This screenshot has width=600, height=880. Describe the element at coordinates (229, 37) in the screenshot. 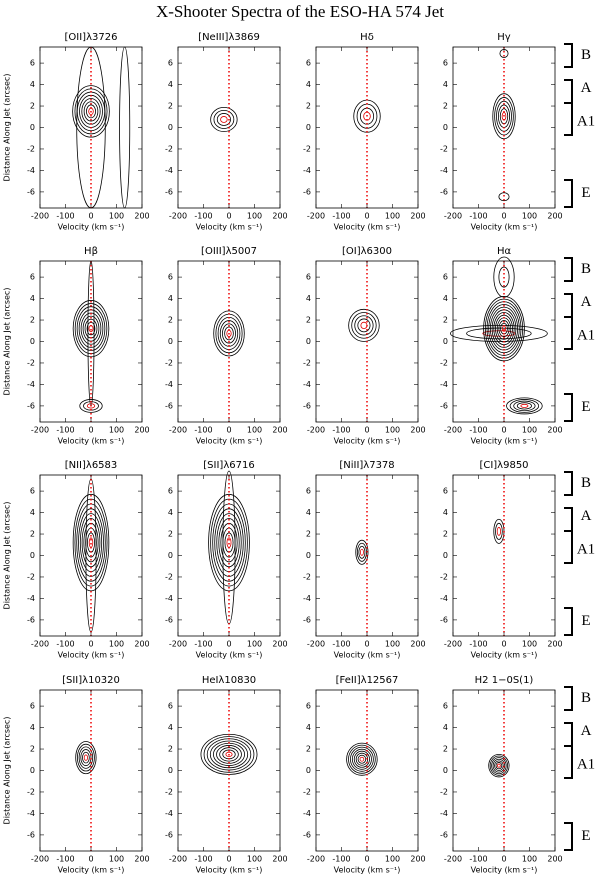

I see `panel-title: [NeIII]λ3869` at that location.